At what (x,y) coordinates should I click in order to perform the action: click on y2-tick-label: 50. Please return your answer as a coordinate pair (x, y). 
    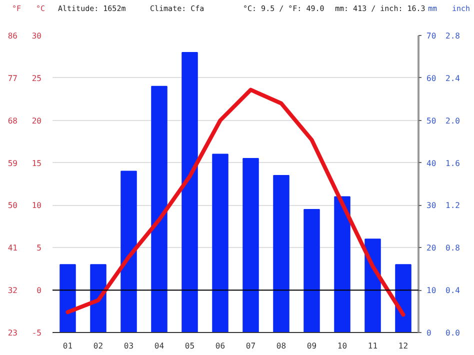
    Looking at the image, I should click on (431, 121).